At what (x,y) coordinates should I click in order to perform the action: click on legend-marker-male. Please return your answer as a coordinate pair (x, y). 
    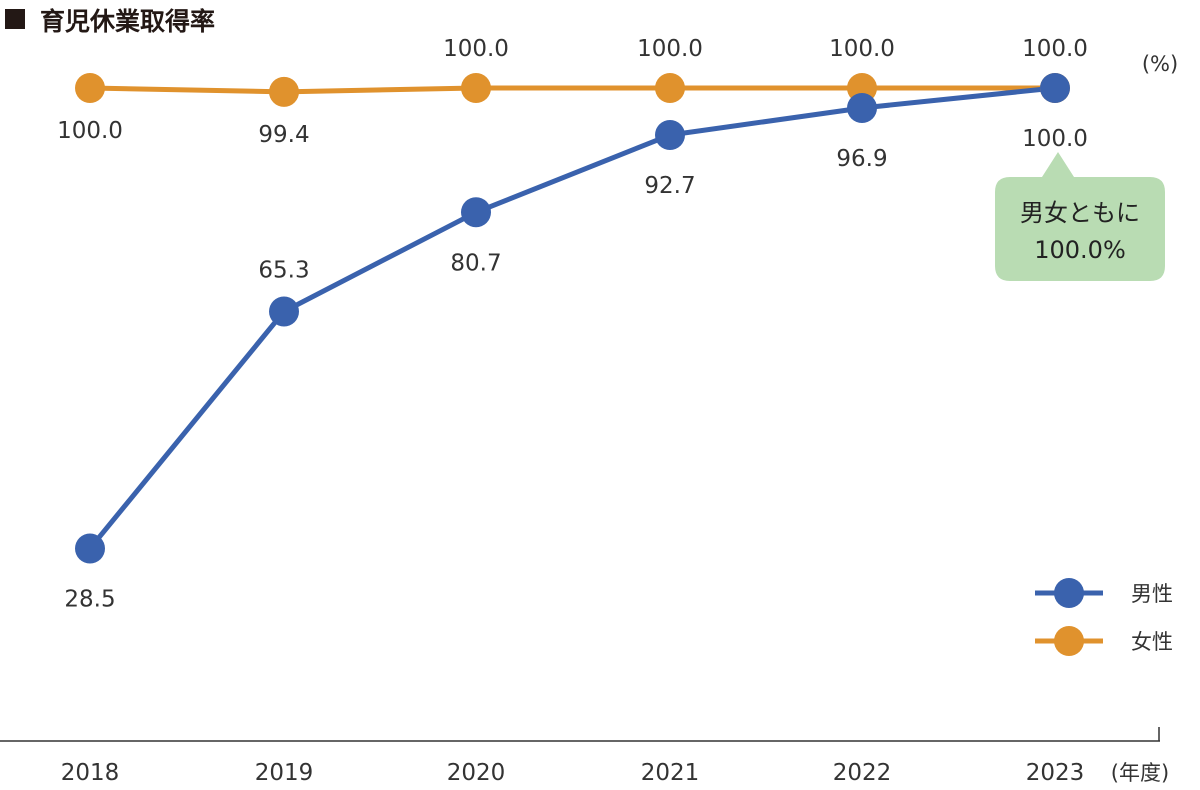
    Looking at the image, I should click on (1069, 593).